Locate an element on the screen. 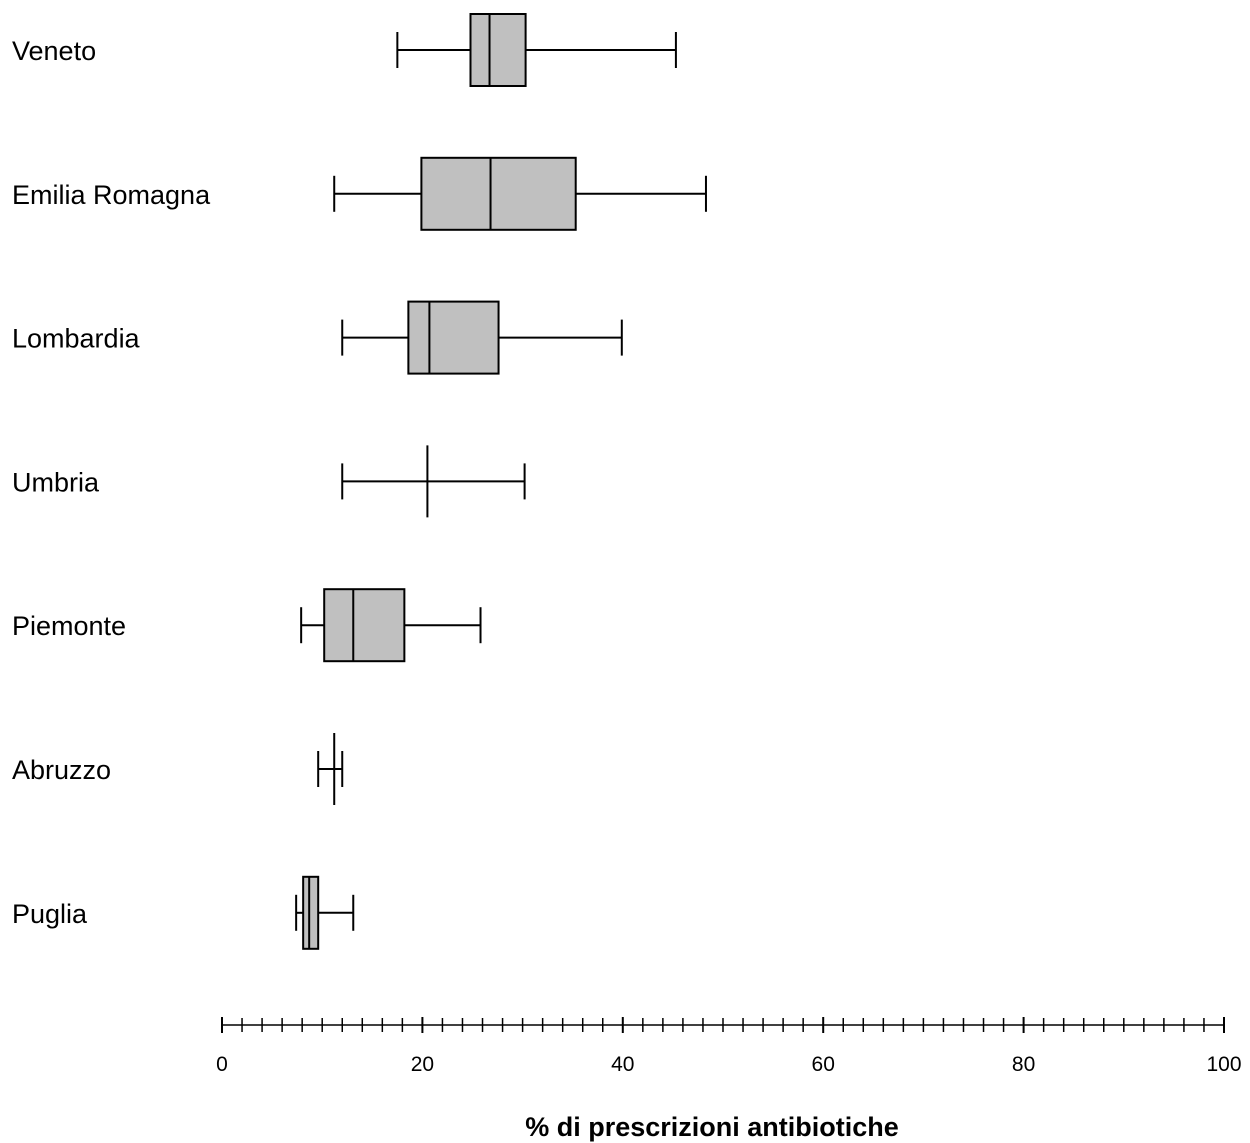 The height and width of the screenshot is (1143, 1250). category-label: Lombardia is located at coordinates (76, 339).